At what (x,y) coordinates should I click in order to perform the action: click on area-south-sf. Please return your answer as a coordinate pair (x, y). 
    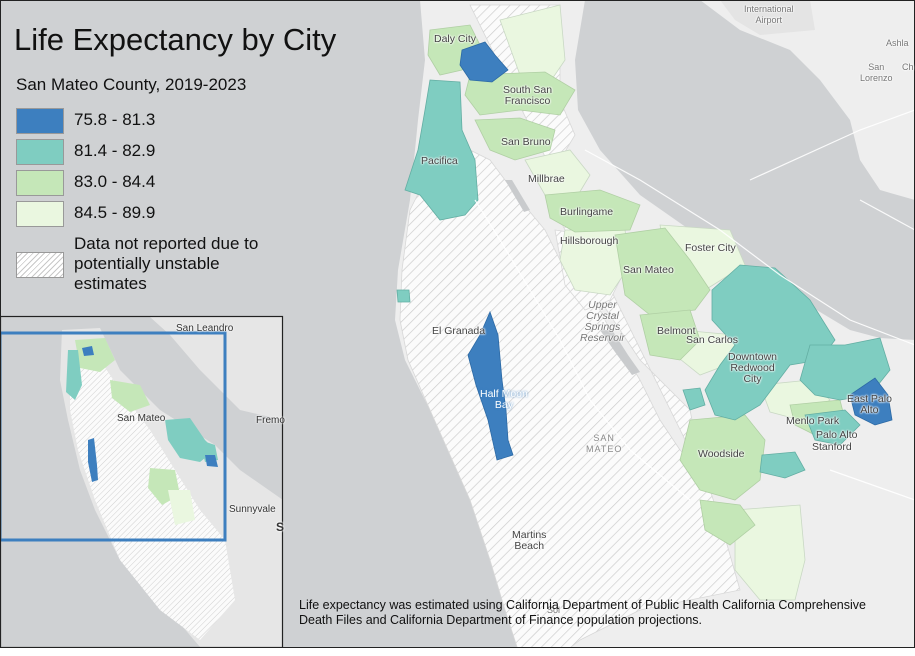
    Looking at the image, I should click on (520, 93).